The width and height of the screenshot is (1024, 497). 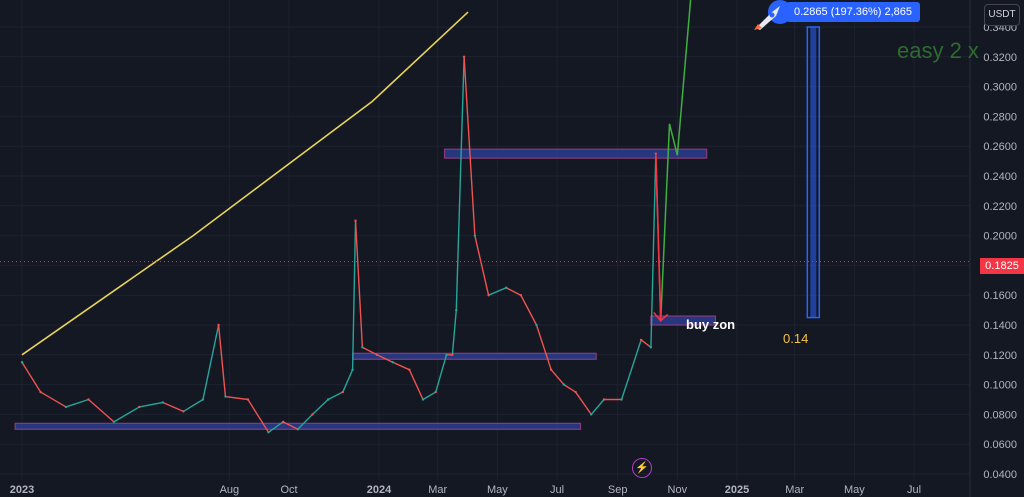 I want to click on y-tick-label: 0.3000, so click(x=1000, y=88).